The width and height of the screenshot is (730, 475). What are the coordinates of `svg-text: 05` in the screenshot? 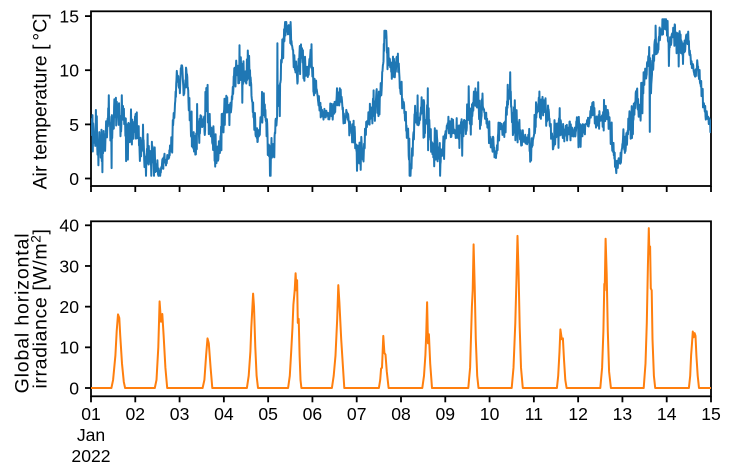 It's located at (268, 414).